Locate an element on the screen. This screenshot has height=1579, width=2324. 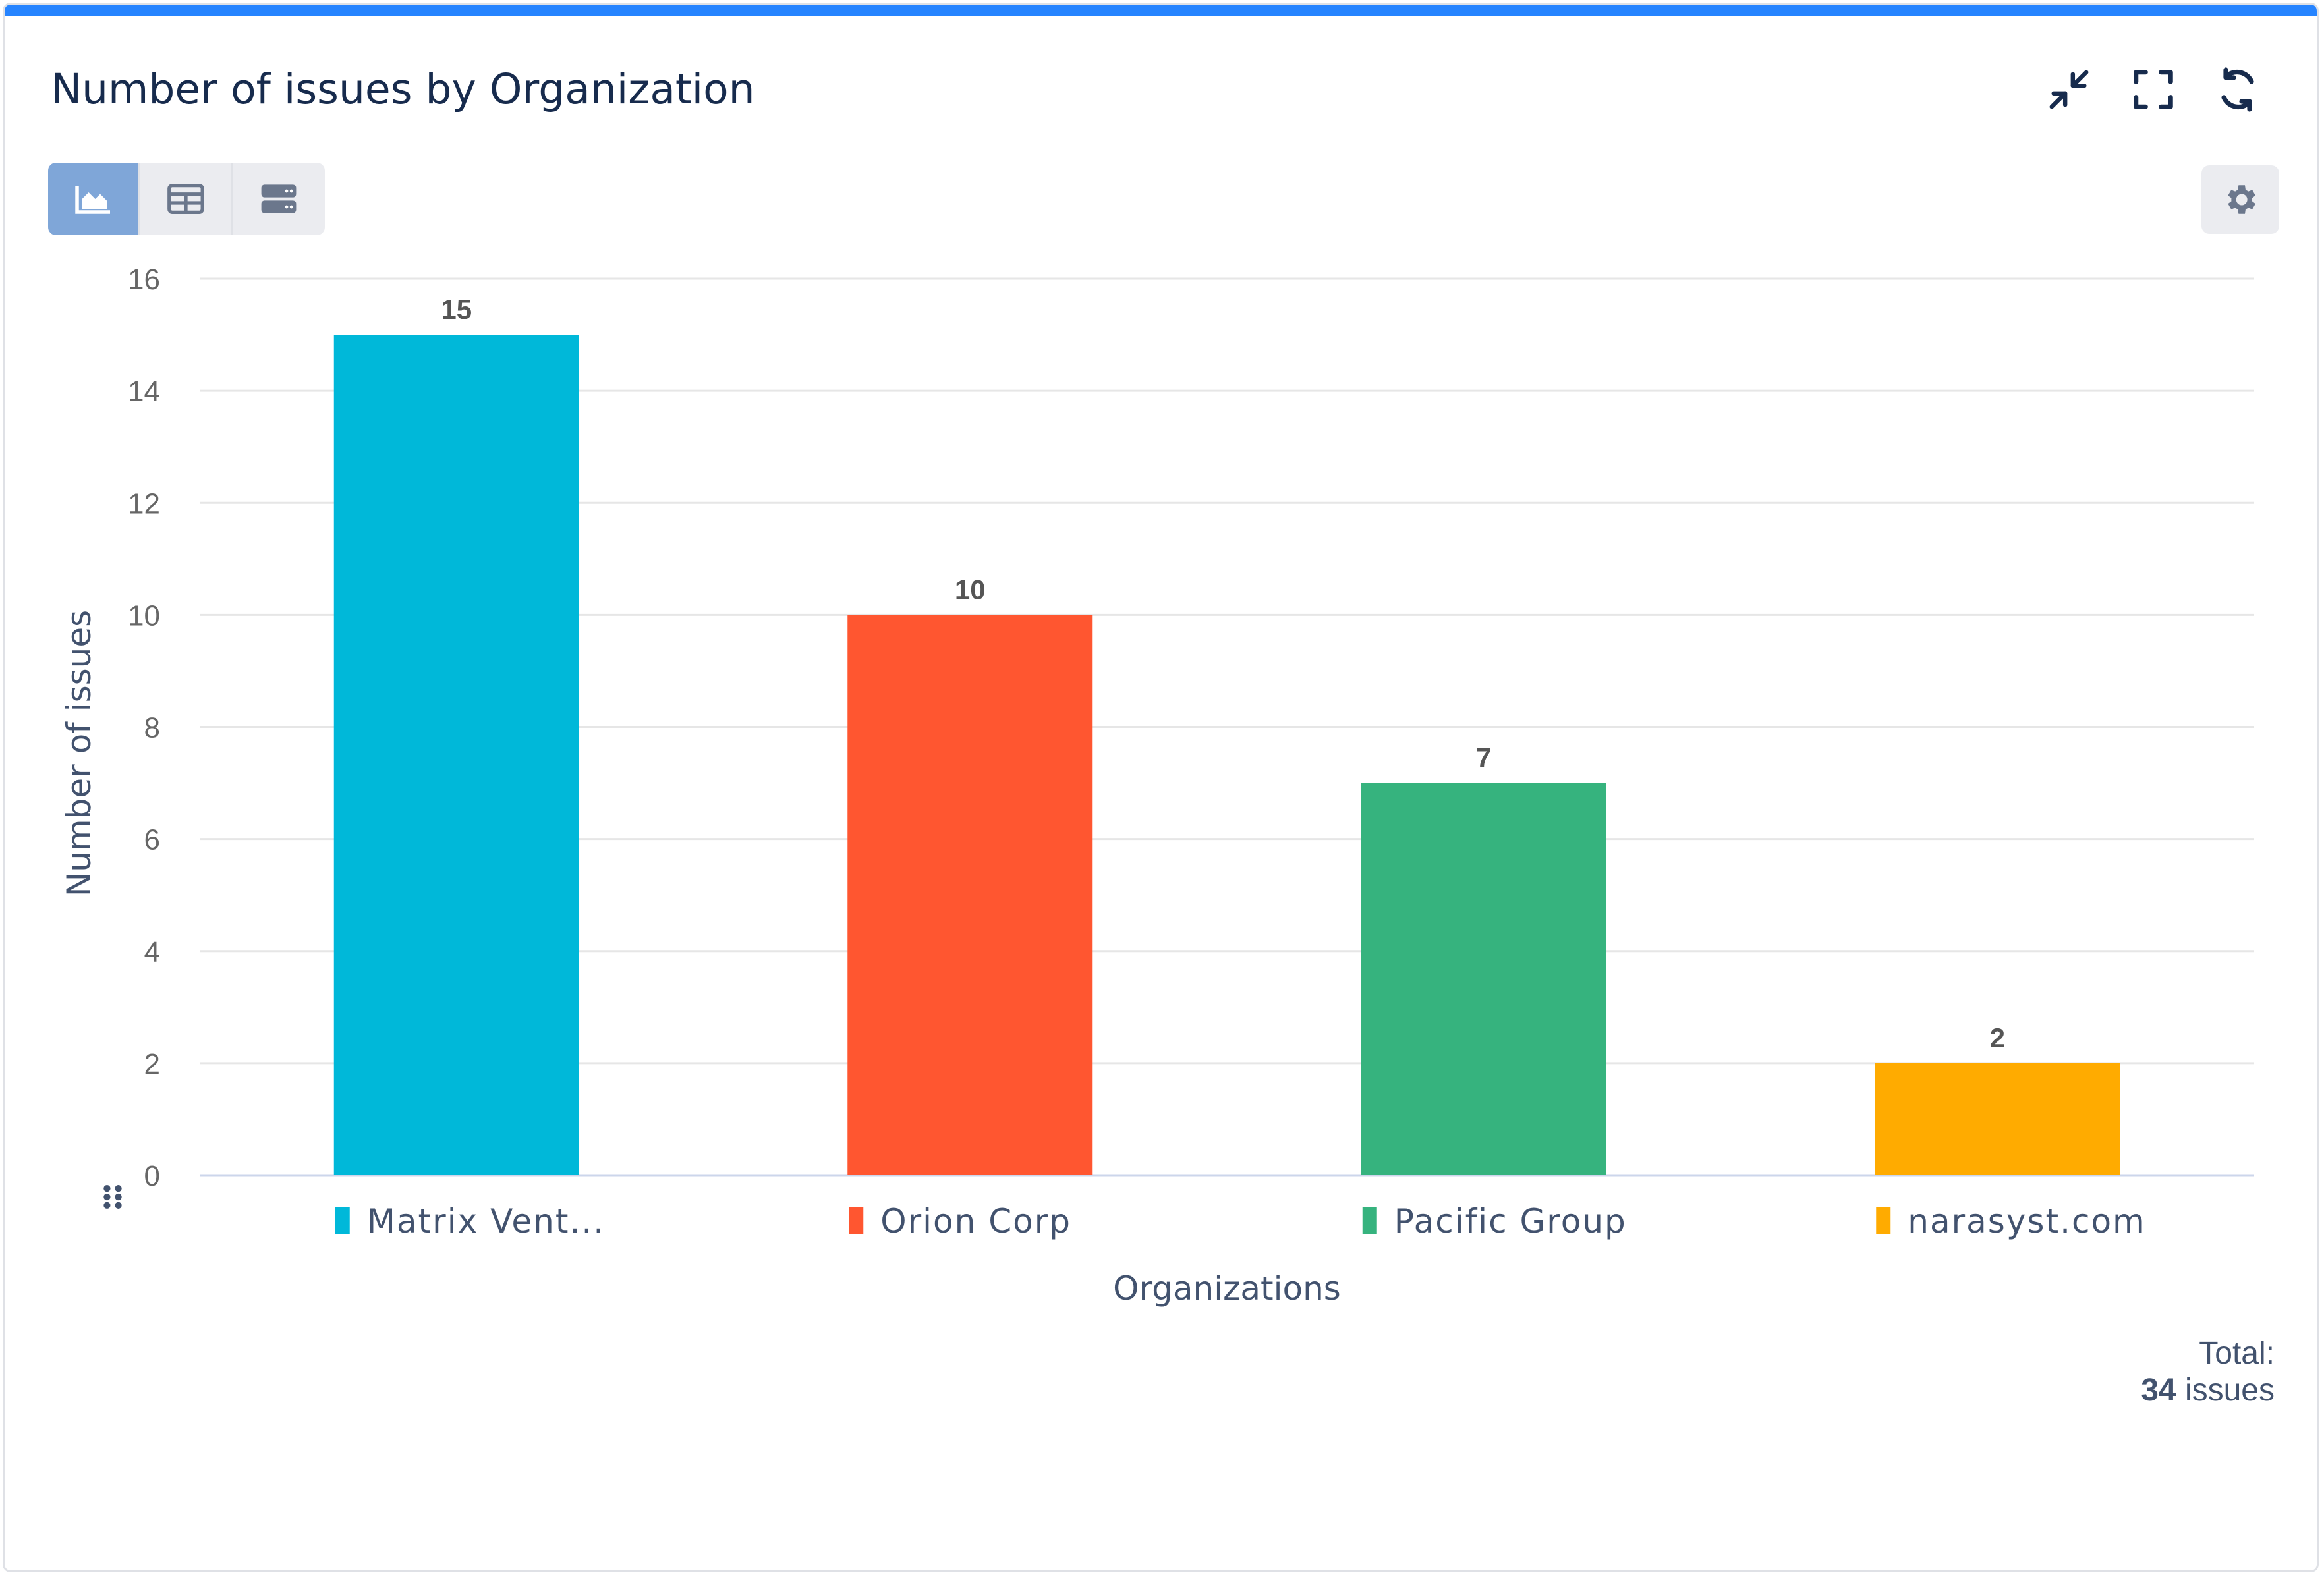
total-summary: Total: 34 issues is located at coordinates (2208, 1372).